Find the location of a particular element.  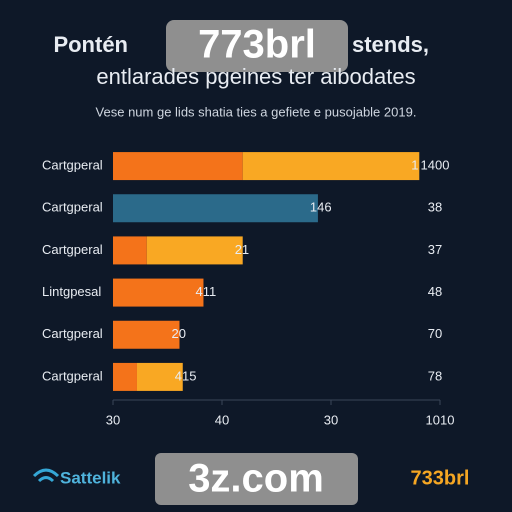

y-tick-label: Lintgpesal is located at coordinates (71, 291).